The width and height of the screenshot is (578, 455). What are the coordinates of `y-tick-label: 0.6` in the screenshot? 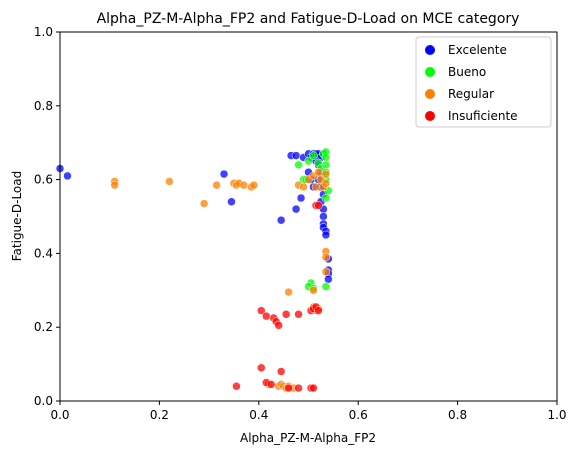 It's located at (43, 180).